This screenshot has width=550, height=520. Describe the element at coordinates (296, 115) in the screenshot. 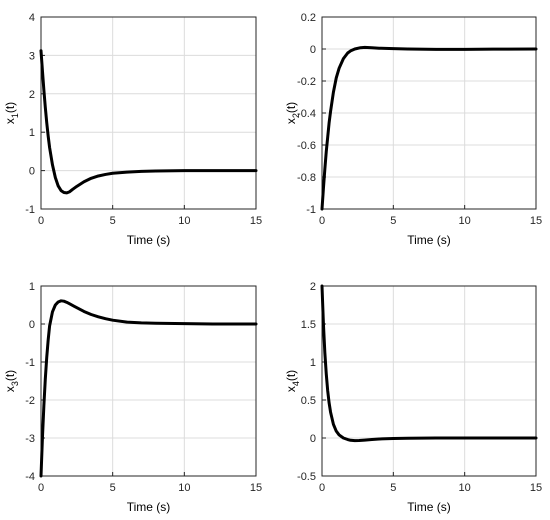

I see `y-axis-label-subscript: 2` at that location.